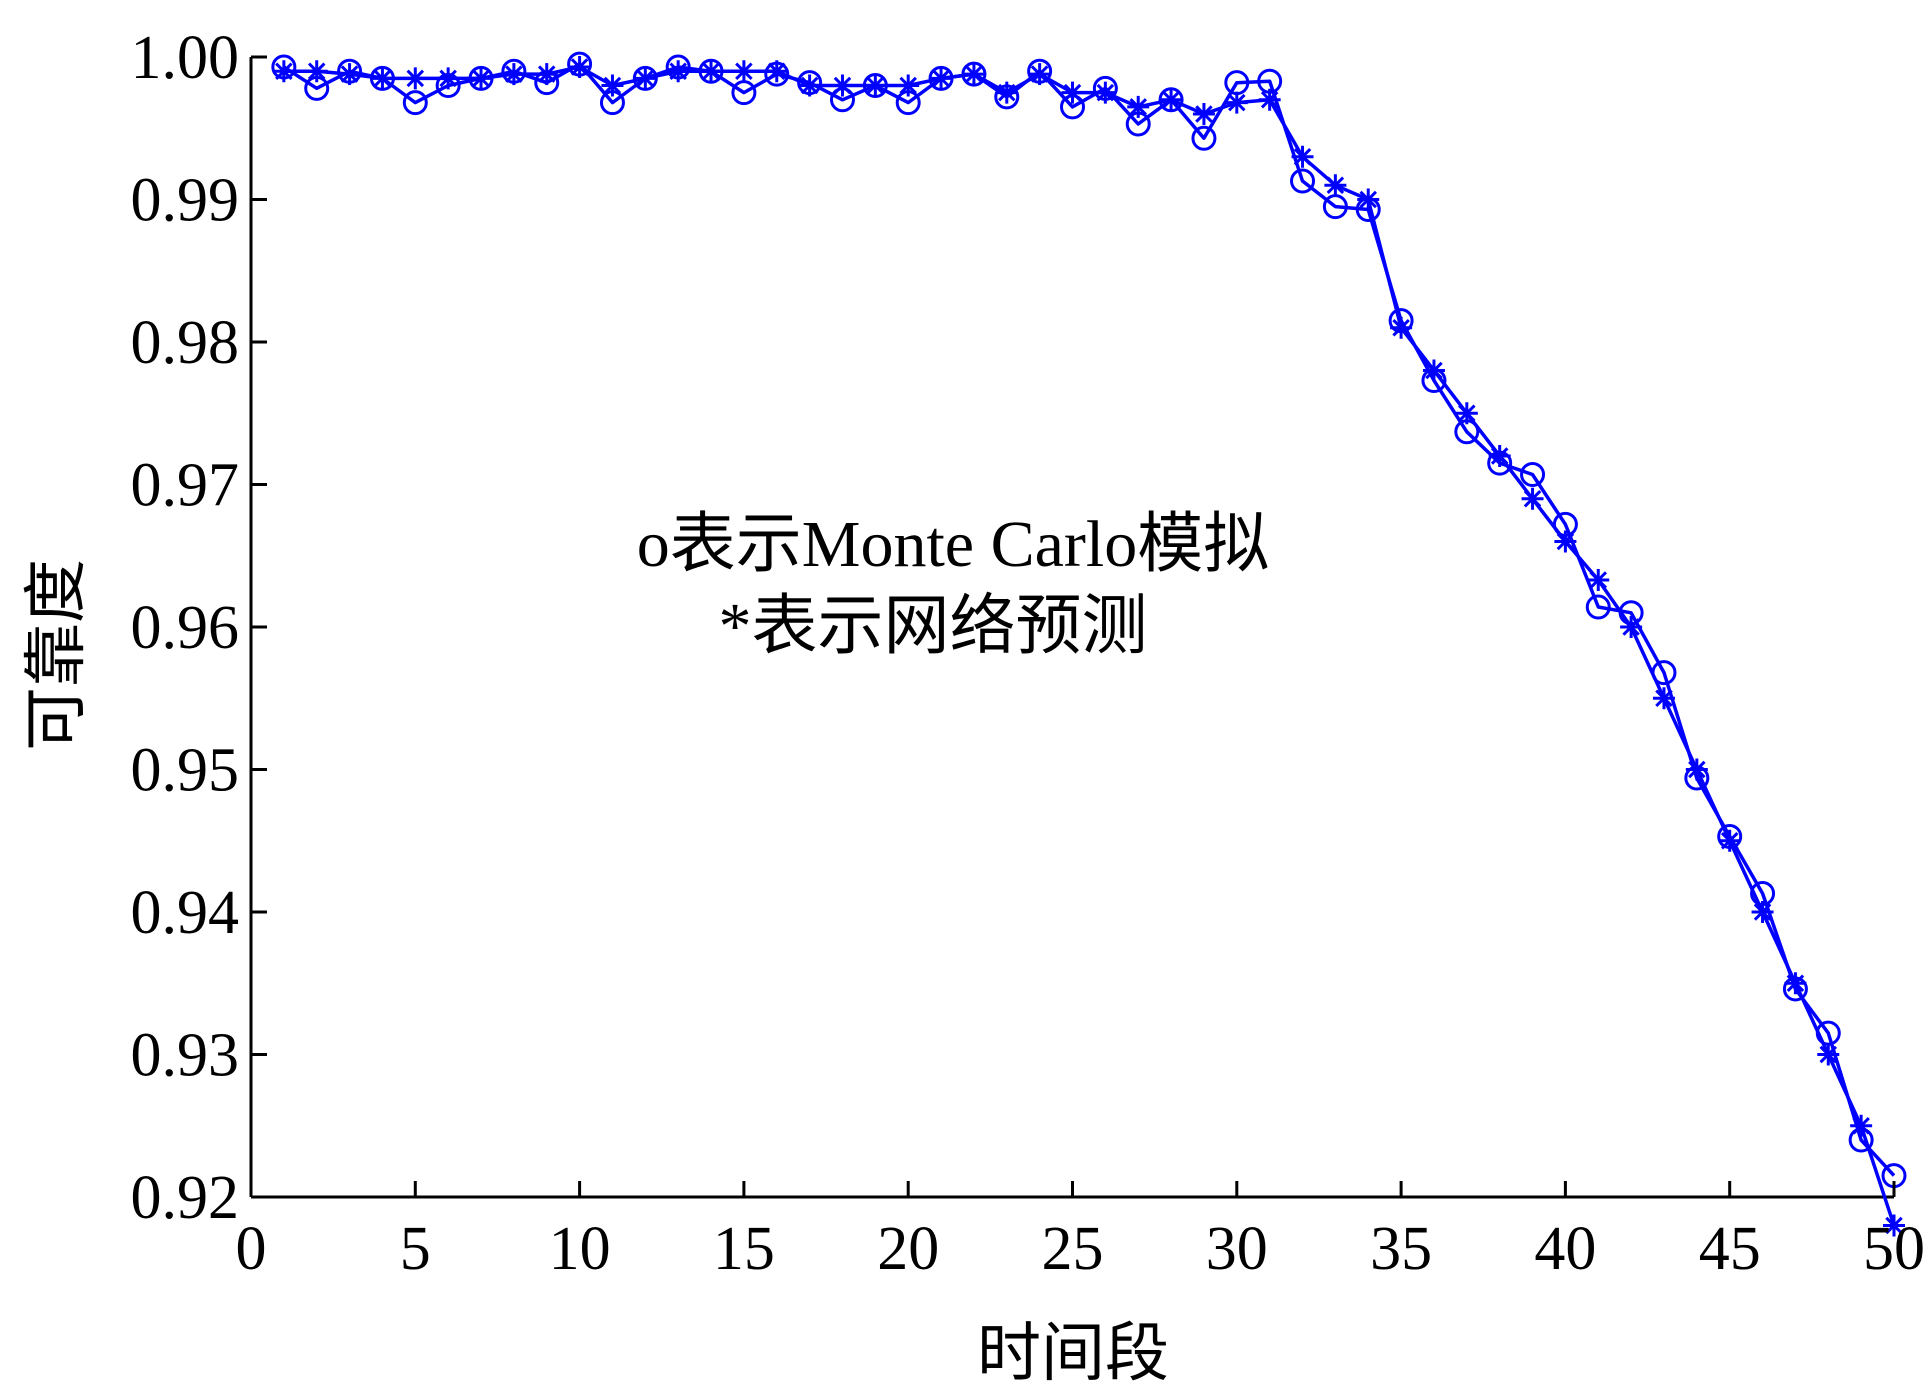  Describe the element at coordinates (185, 913) in the screenshot. I see `y-tick-label: 0.94` at that location.